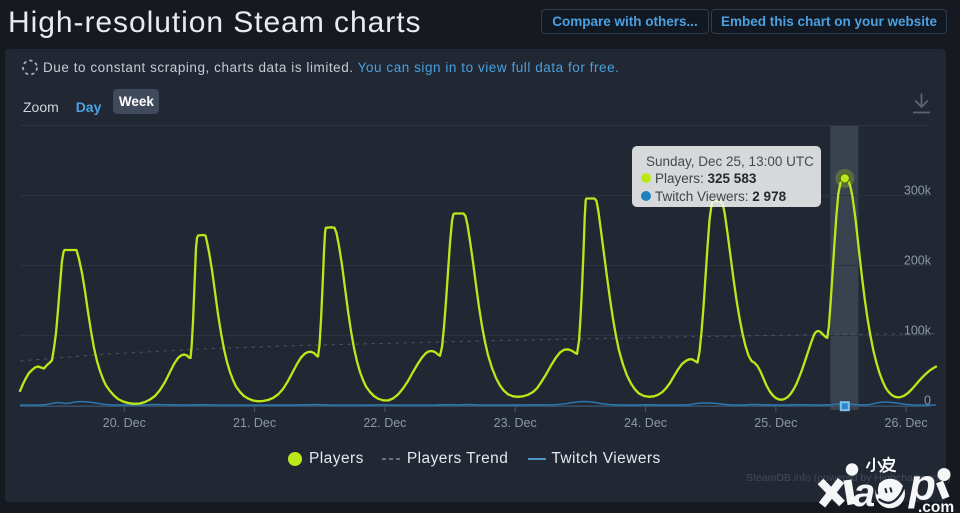  What do you see at coordinates (921, 485) in the screenshot?
I see `svg-text: p` at bounding box center [921, 485].